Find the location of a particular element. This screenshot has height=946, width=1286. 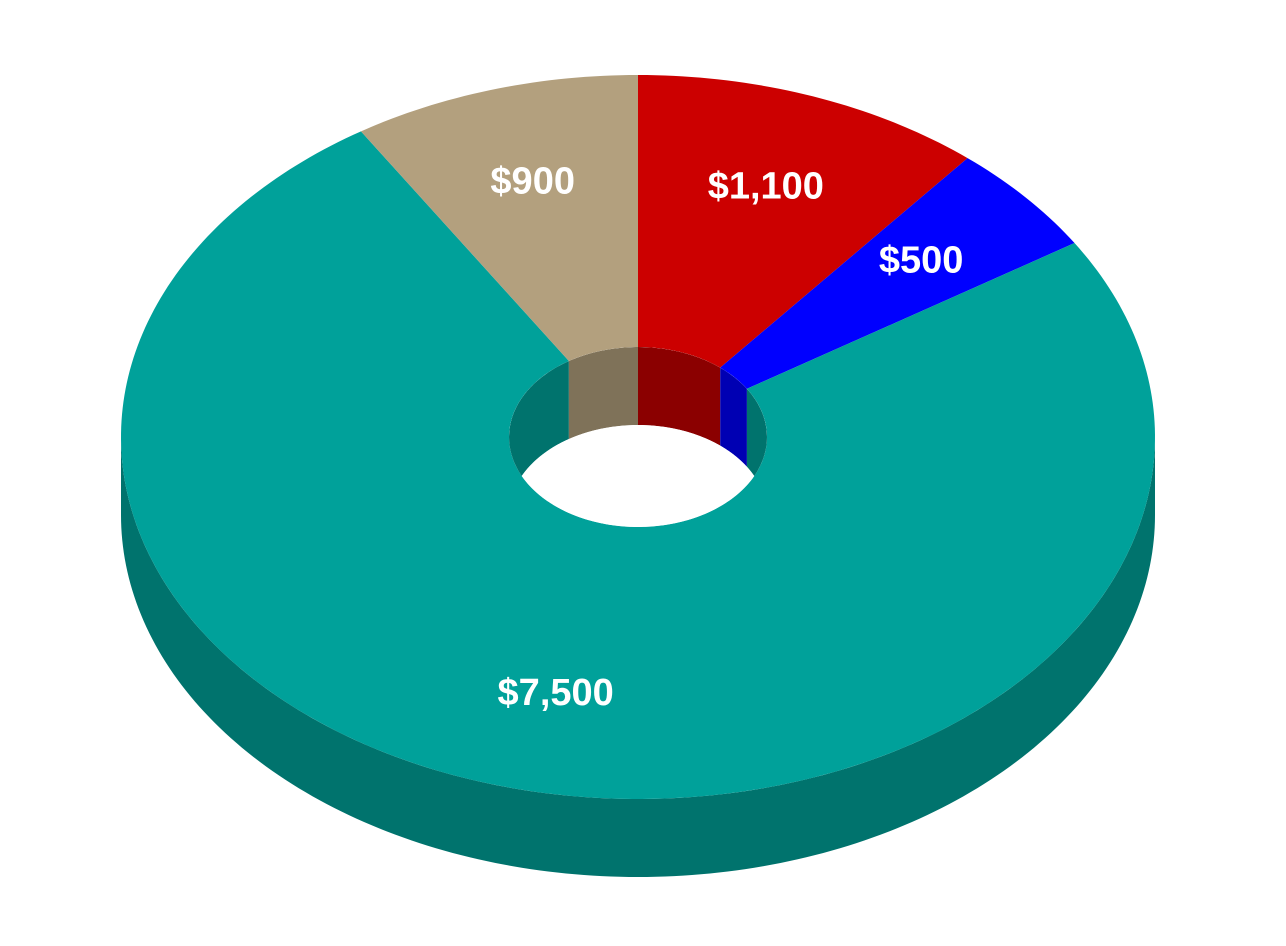

value-label: $500 is located at coordinates (921, 260).